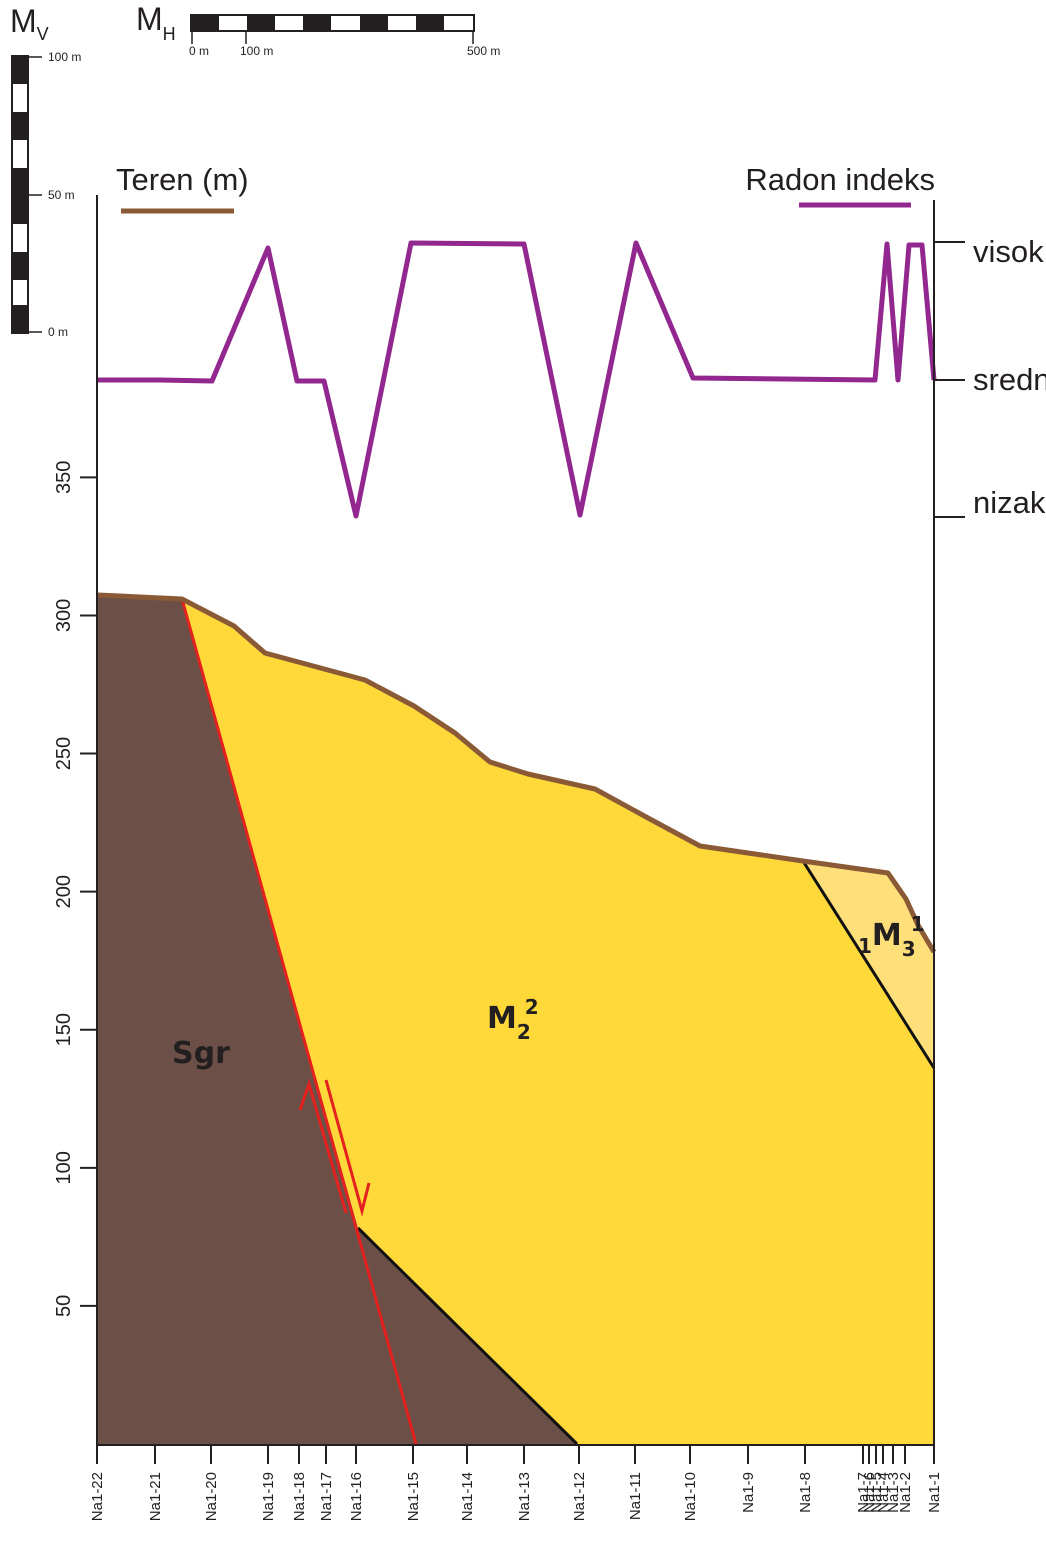 This screenshot has width=1046, height=1542. I want to click on unit-label-m22-sup: 2, so click(532, 1007).